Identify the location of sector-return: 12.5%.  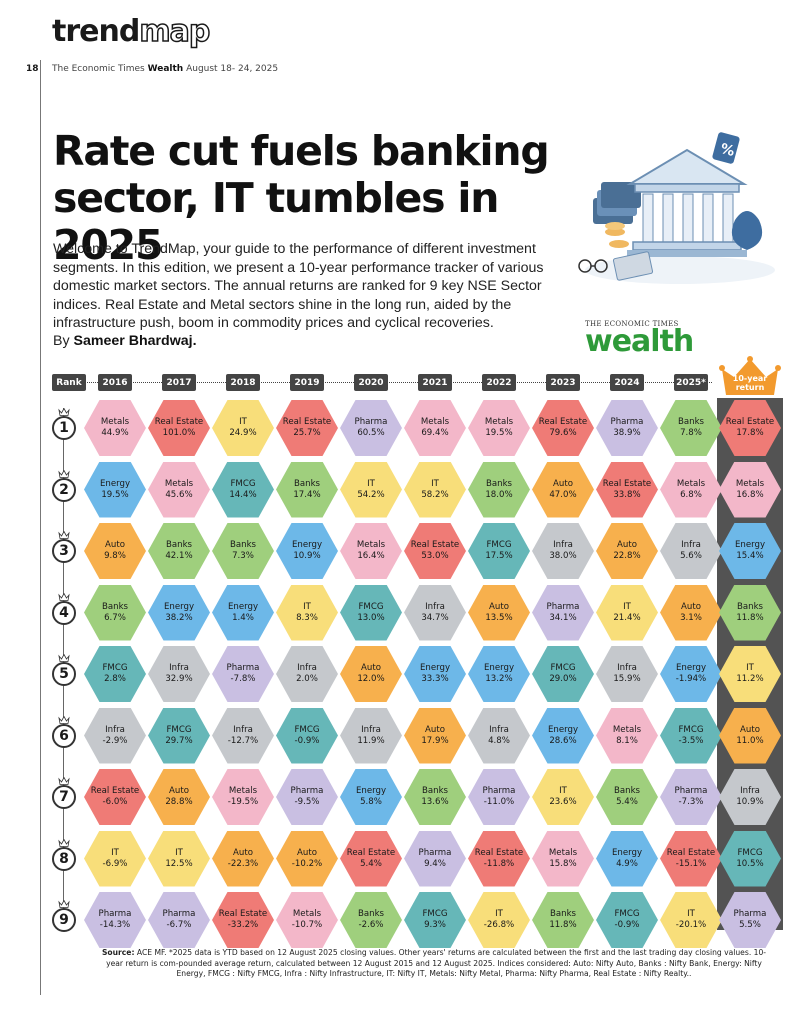
(179, 863).